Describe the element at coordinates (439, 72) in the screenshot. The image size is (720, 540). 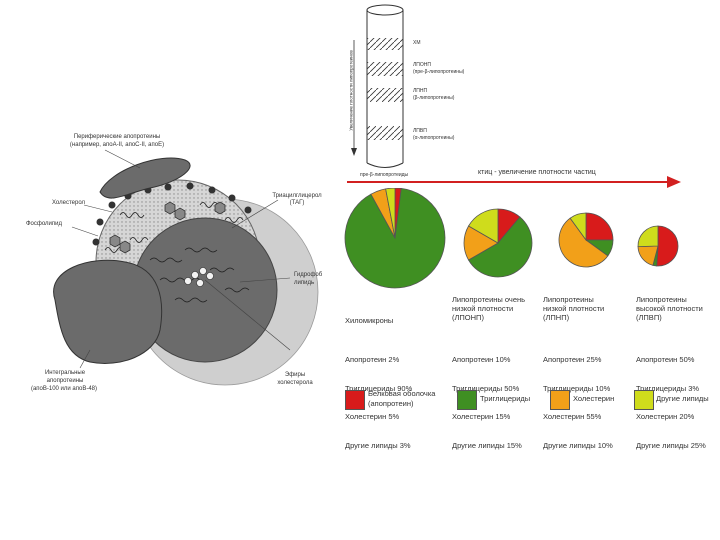
I see `tube-label-vldl-sub: (пре-β-липопротеины)` at that location.